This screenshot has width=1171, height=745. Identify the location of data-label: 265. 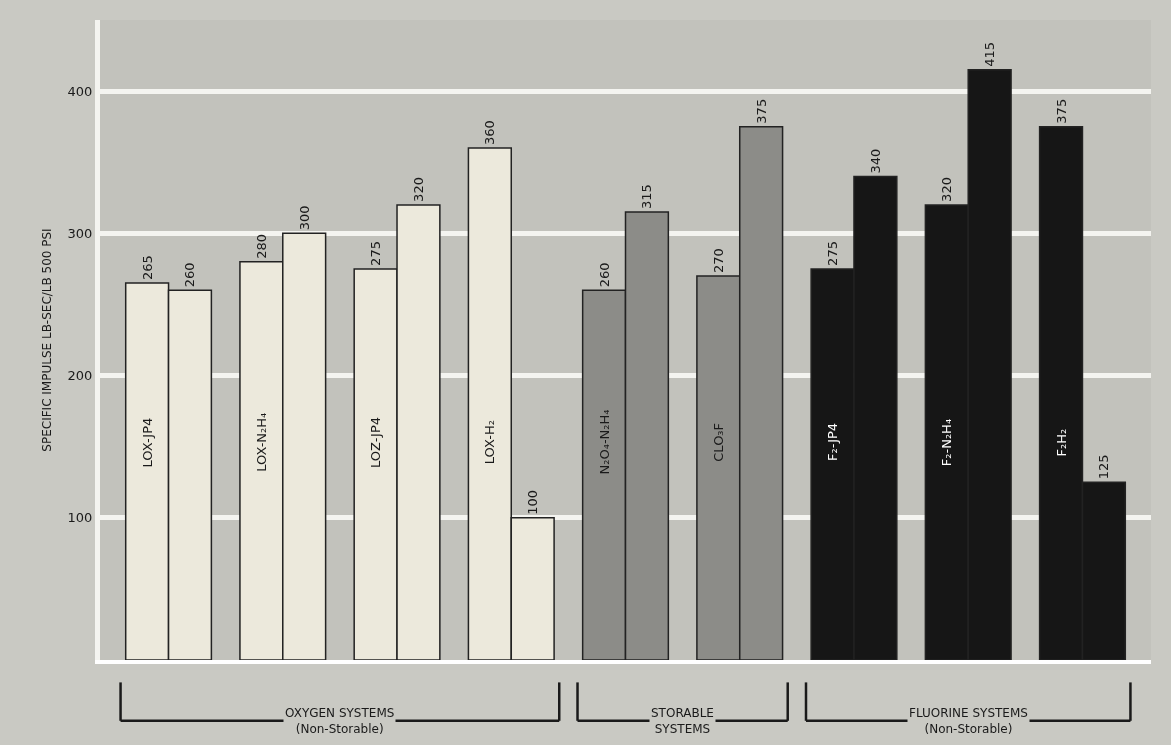
(147, 268).